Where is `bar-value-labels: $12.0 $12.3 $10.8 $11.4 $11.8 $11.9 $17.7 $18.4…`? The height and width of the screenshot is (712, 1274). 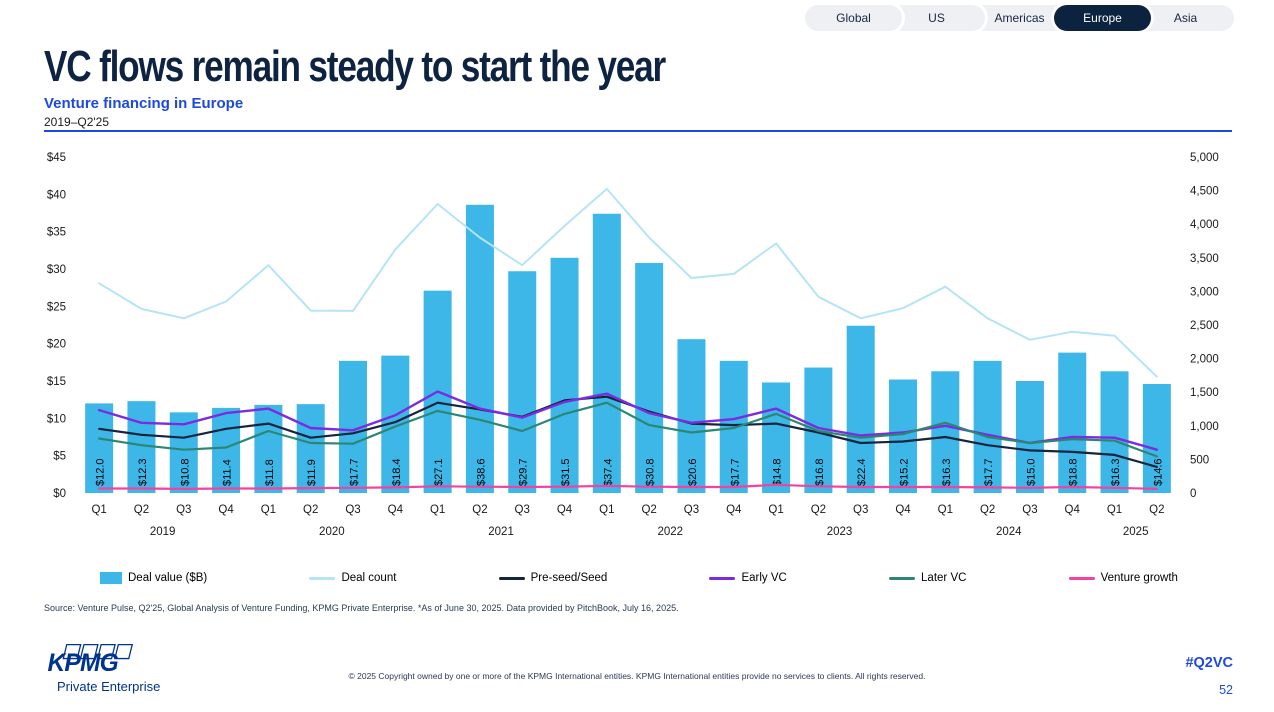 bar-value-labels: $12.0 $12.3 $10.8 $11.4 $11.8 $11.9 $17.7 $18.4… is located at coordinates (630, 472).